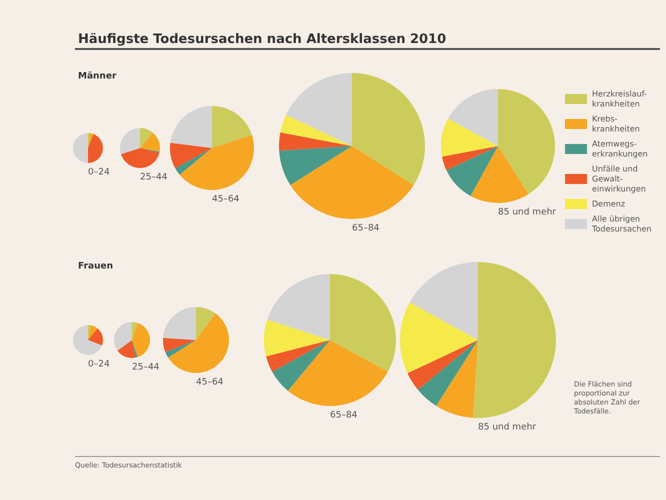 This screenshot has width=666, height=500. What do you see at coordinates (620, 99) in the screenshot?
I see `legend-label: Herzkreislauf-krankheiten` at bounding box center [620, 99].